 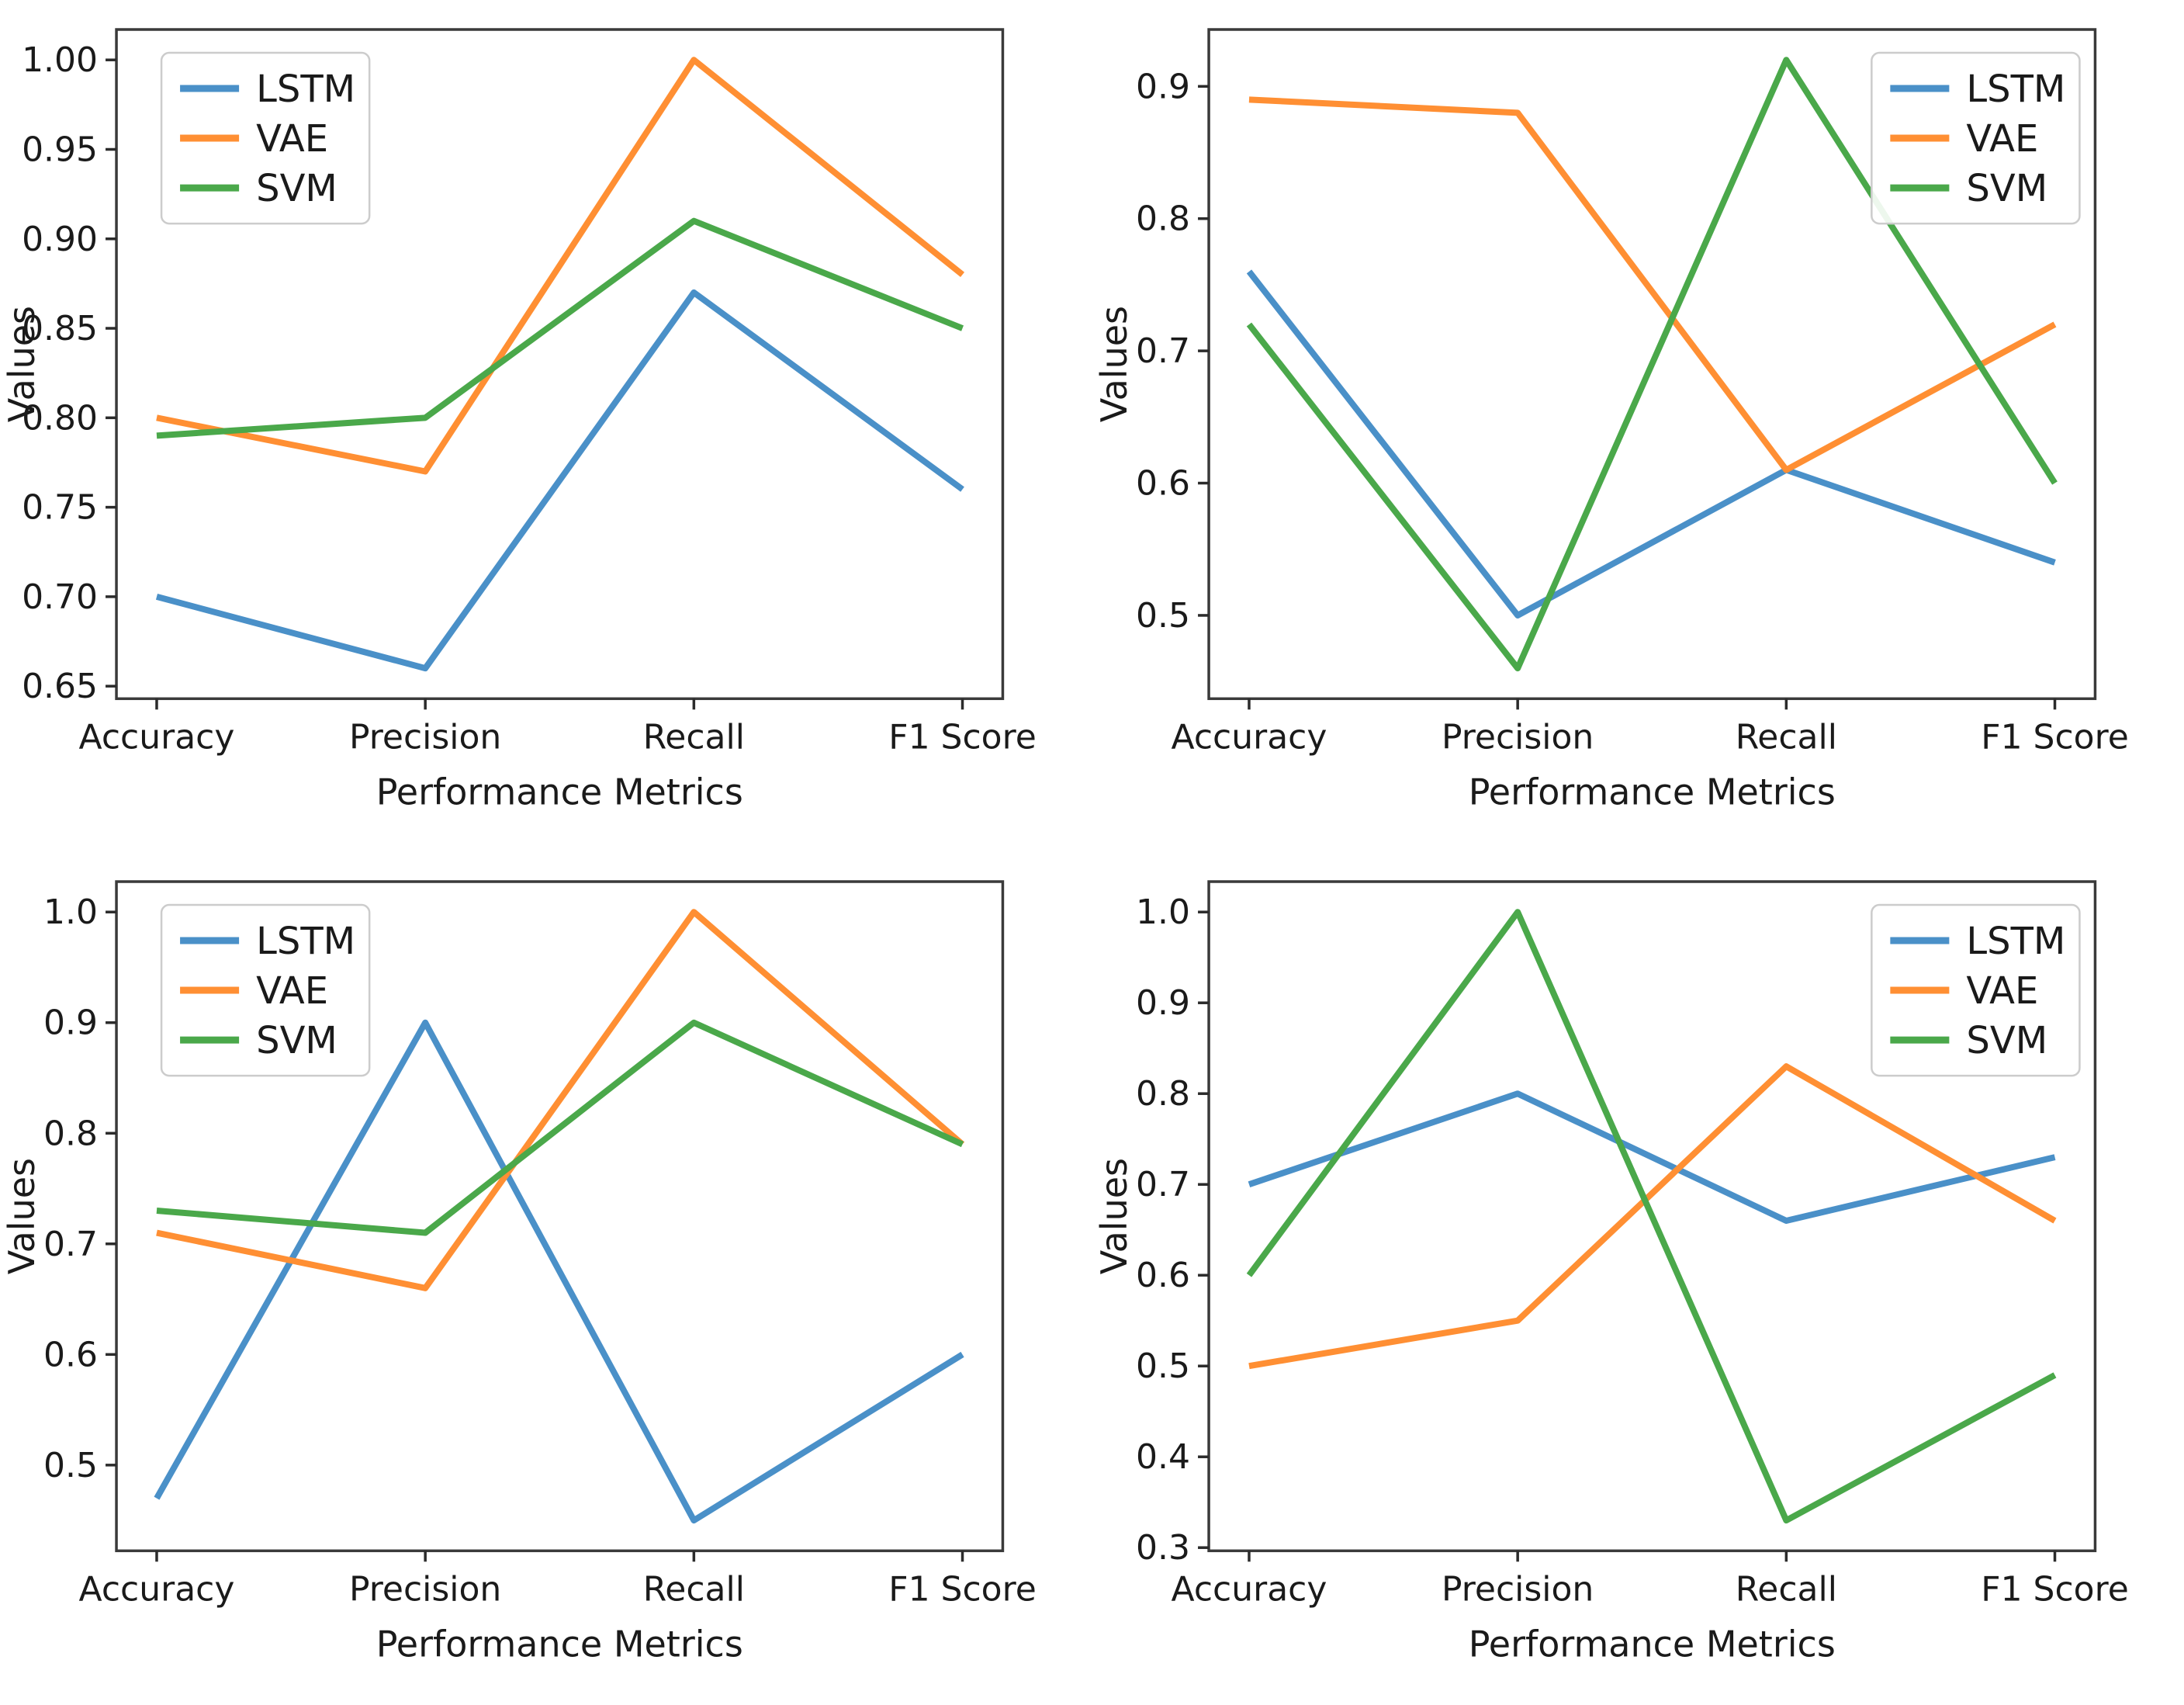 I want to click on y-tick-label: 0.65, so click(x=60, y=686).